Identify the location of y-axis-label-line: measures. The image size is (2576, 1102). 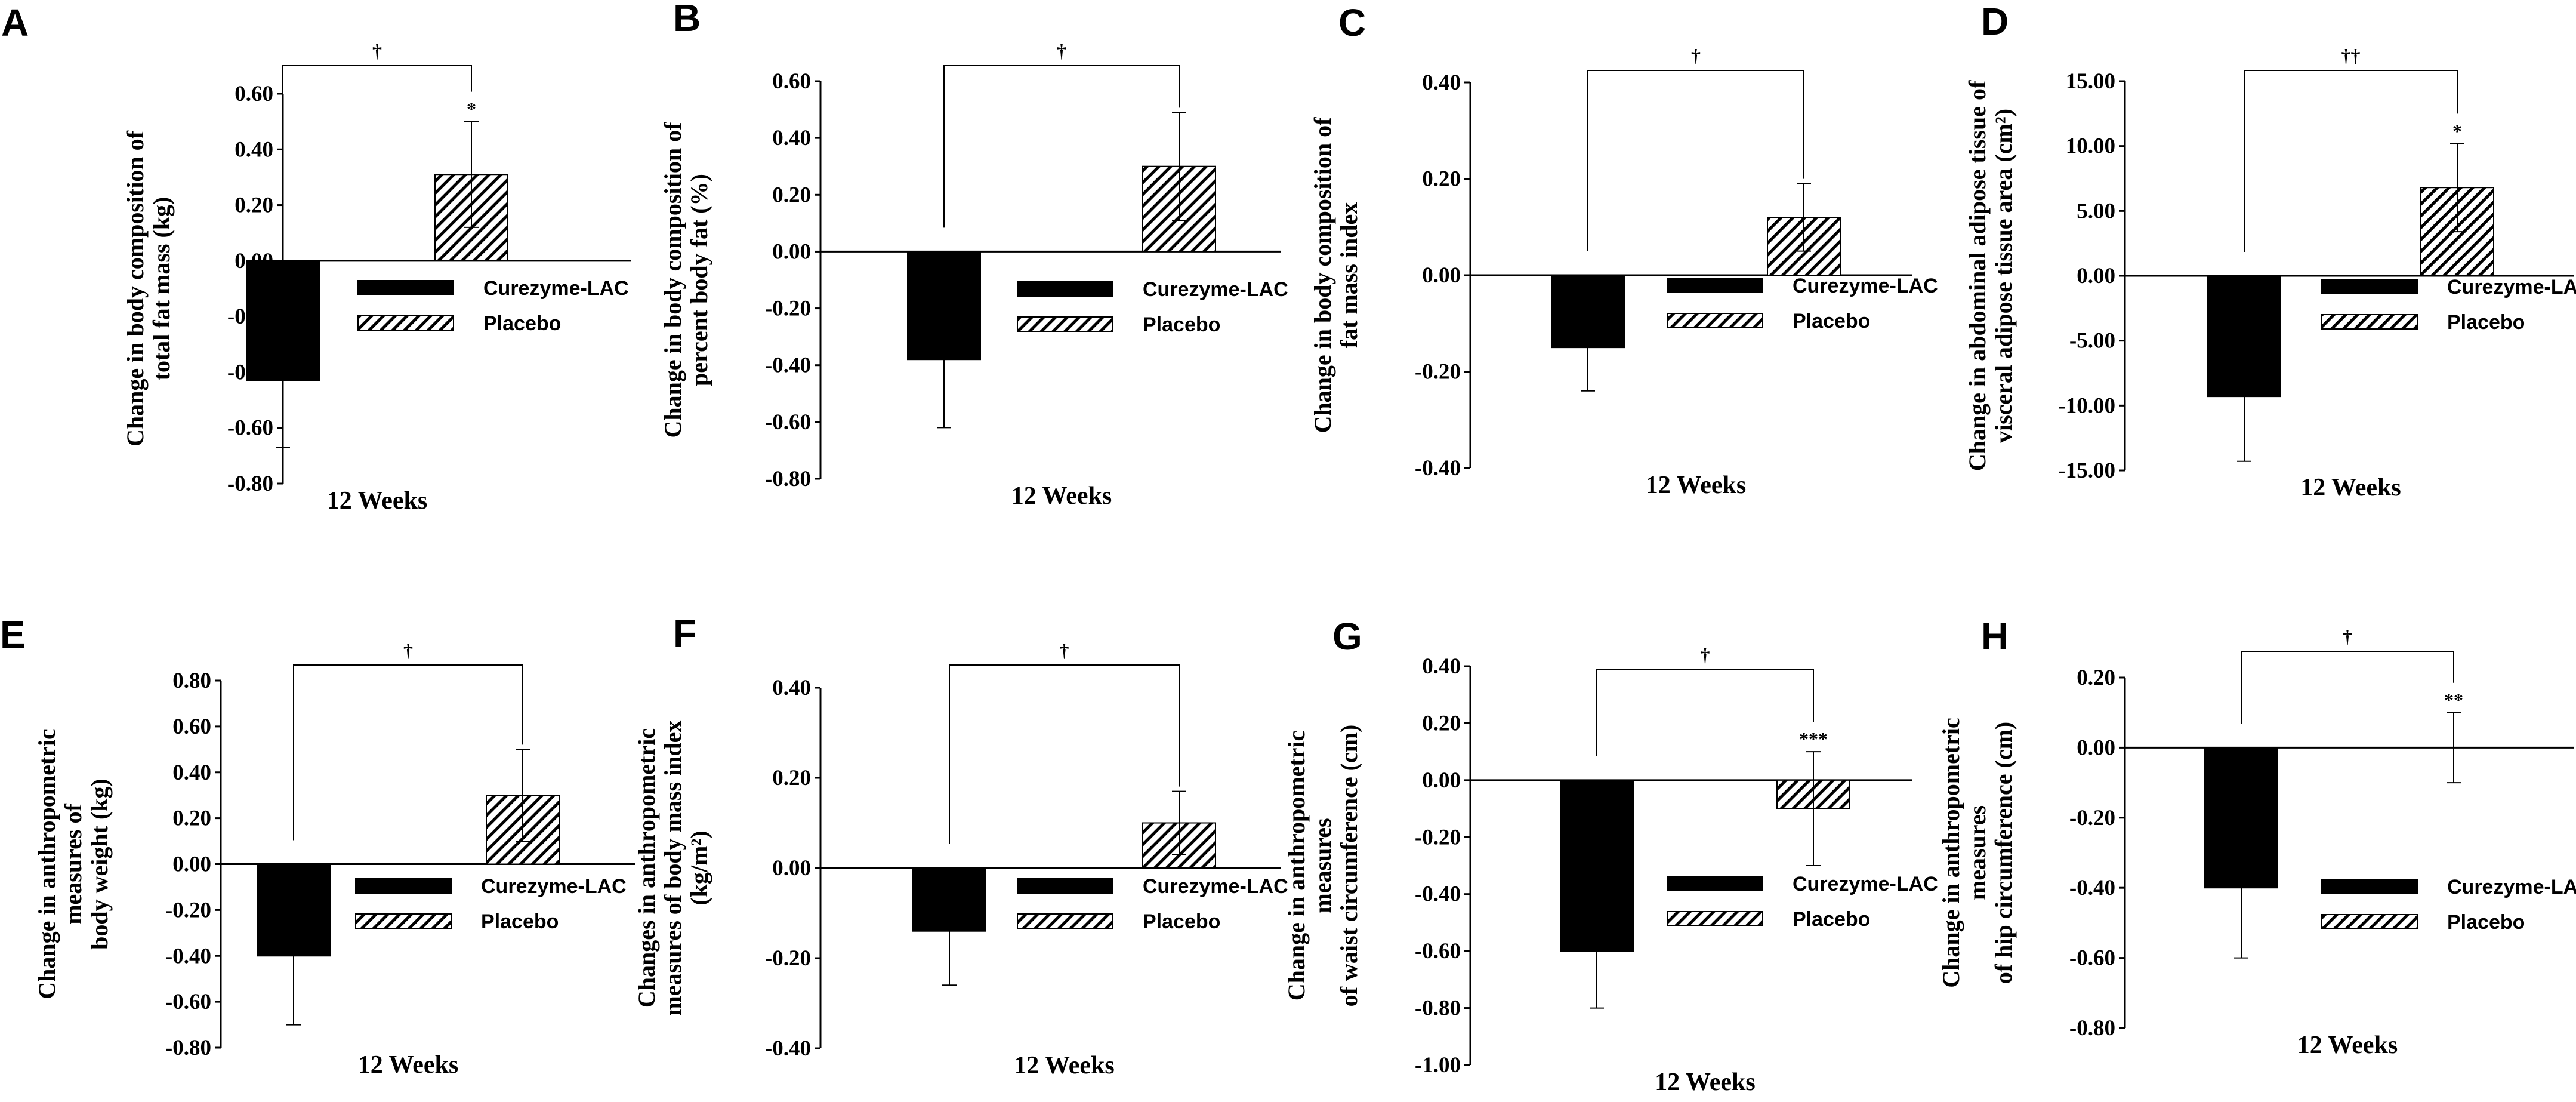
(1322, 865).